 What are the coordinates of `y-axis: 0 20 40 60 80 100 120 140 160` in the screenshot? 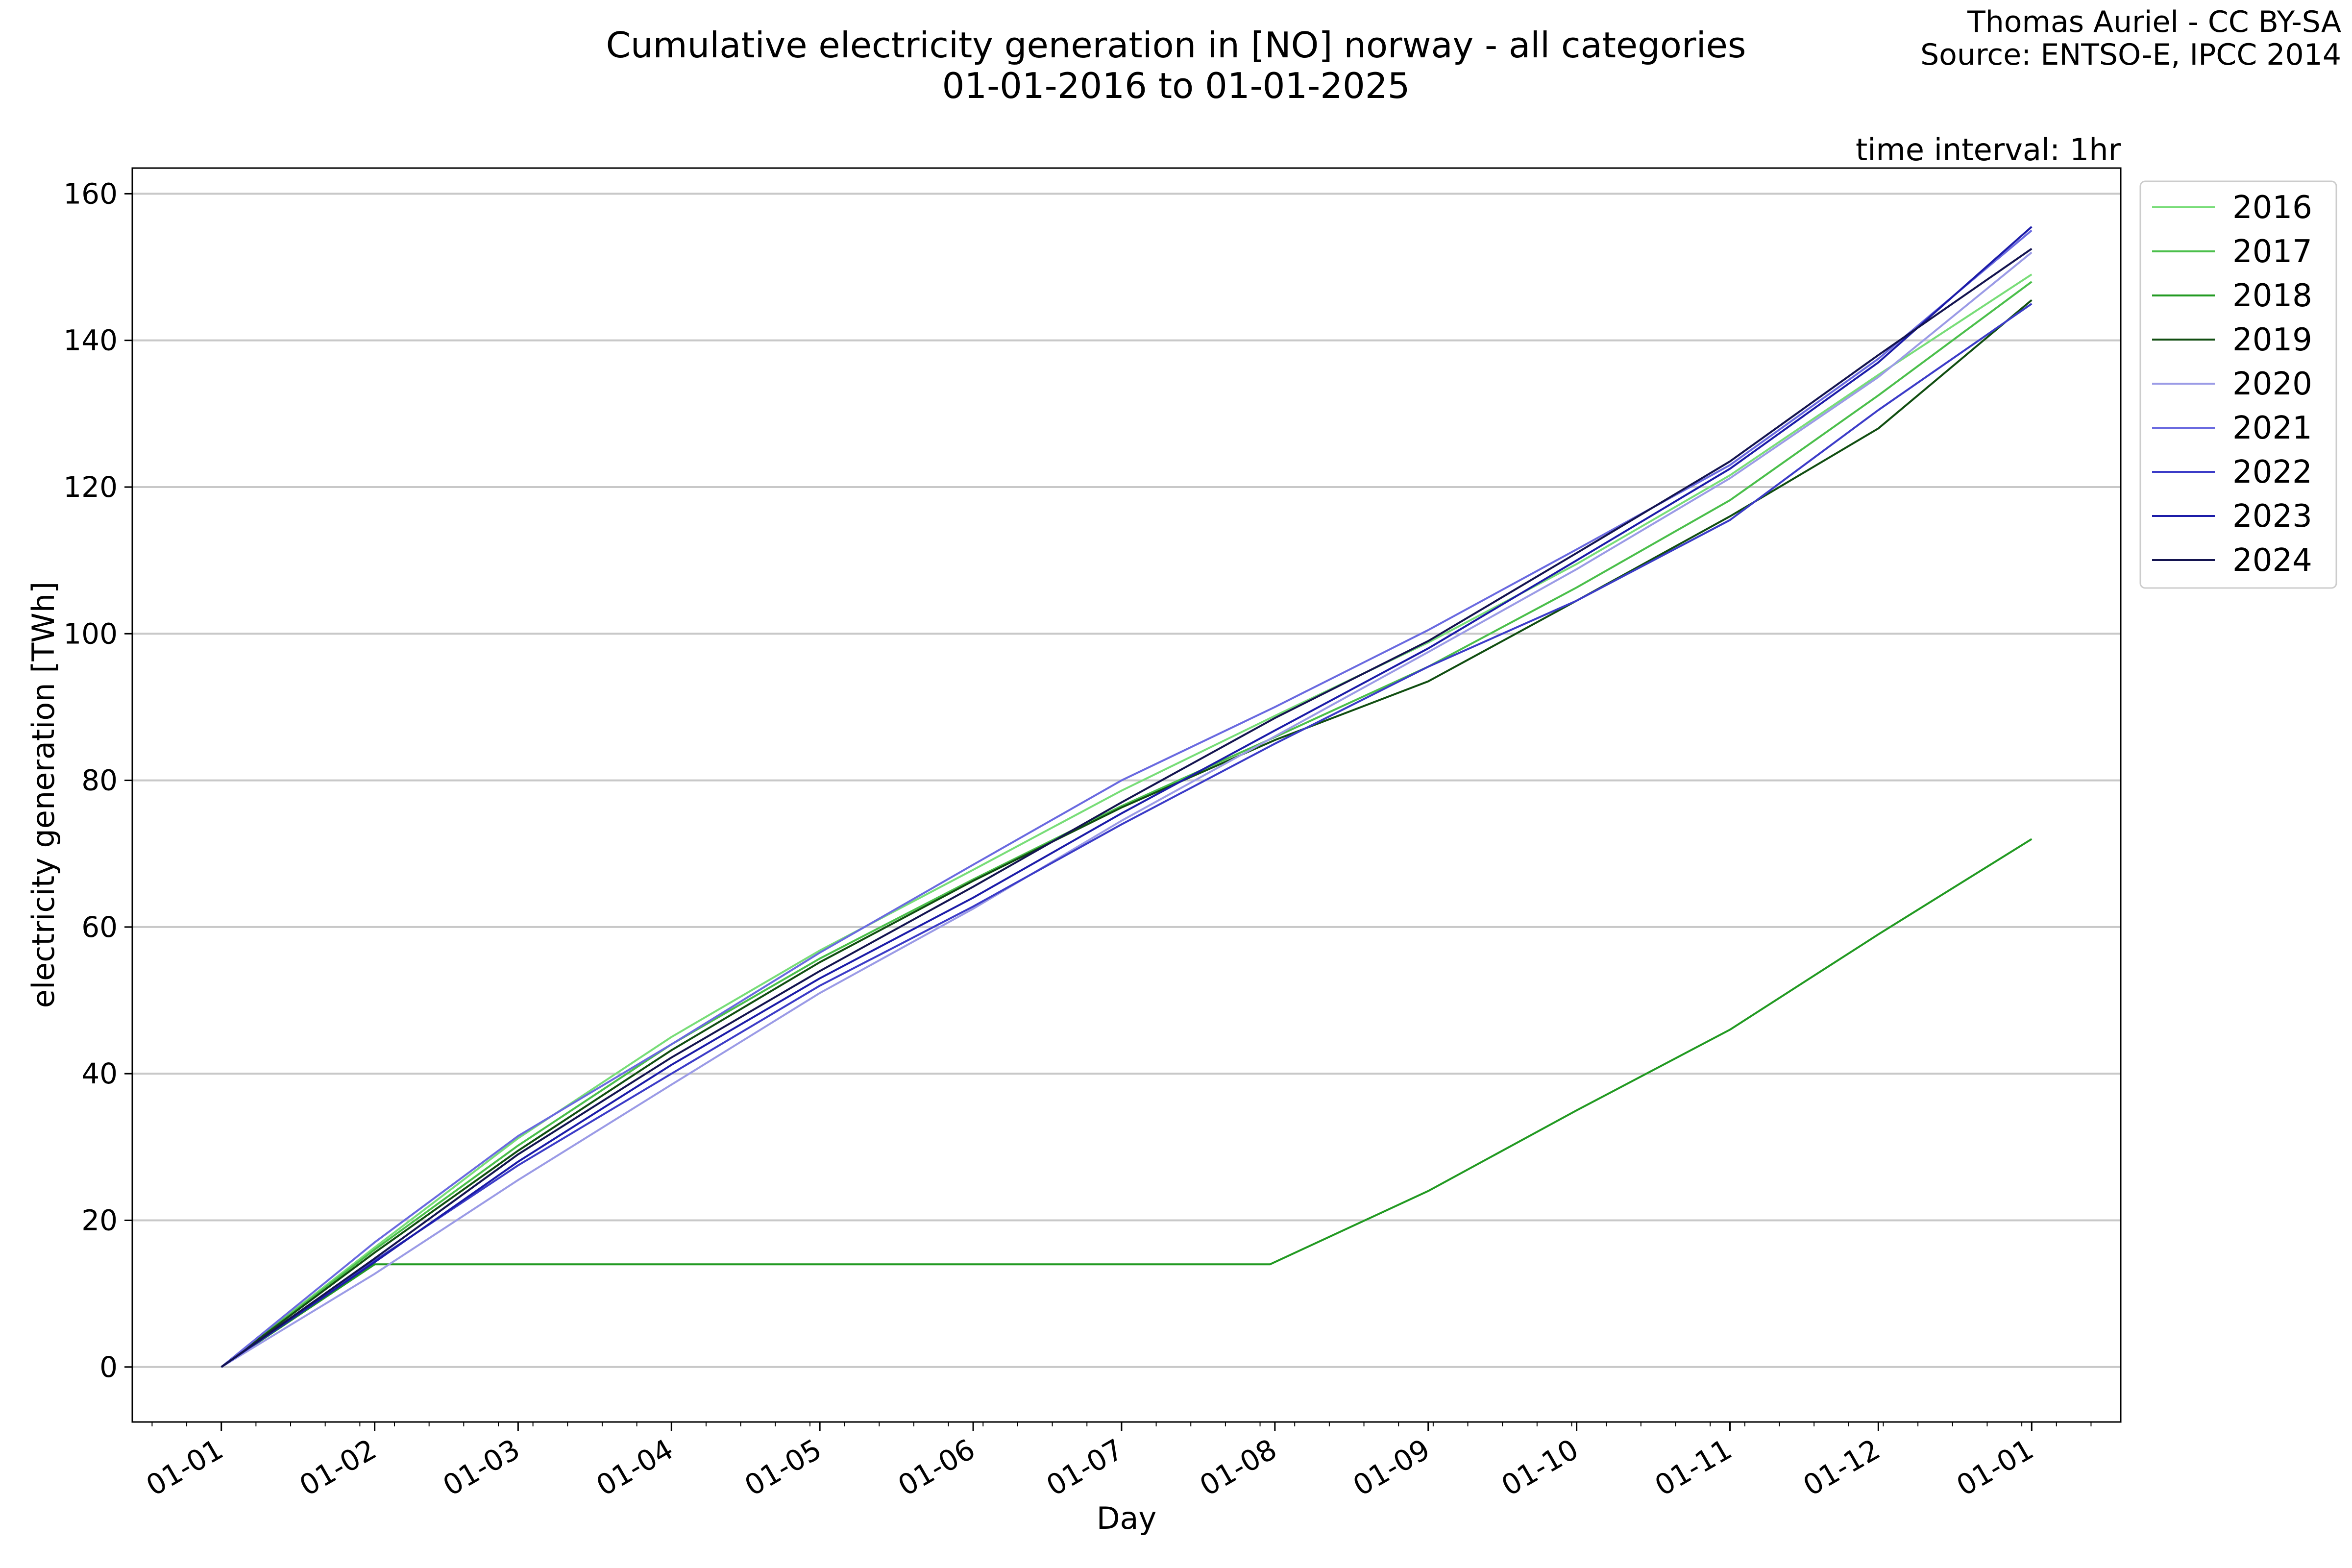 It's located at (97, 780).